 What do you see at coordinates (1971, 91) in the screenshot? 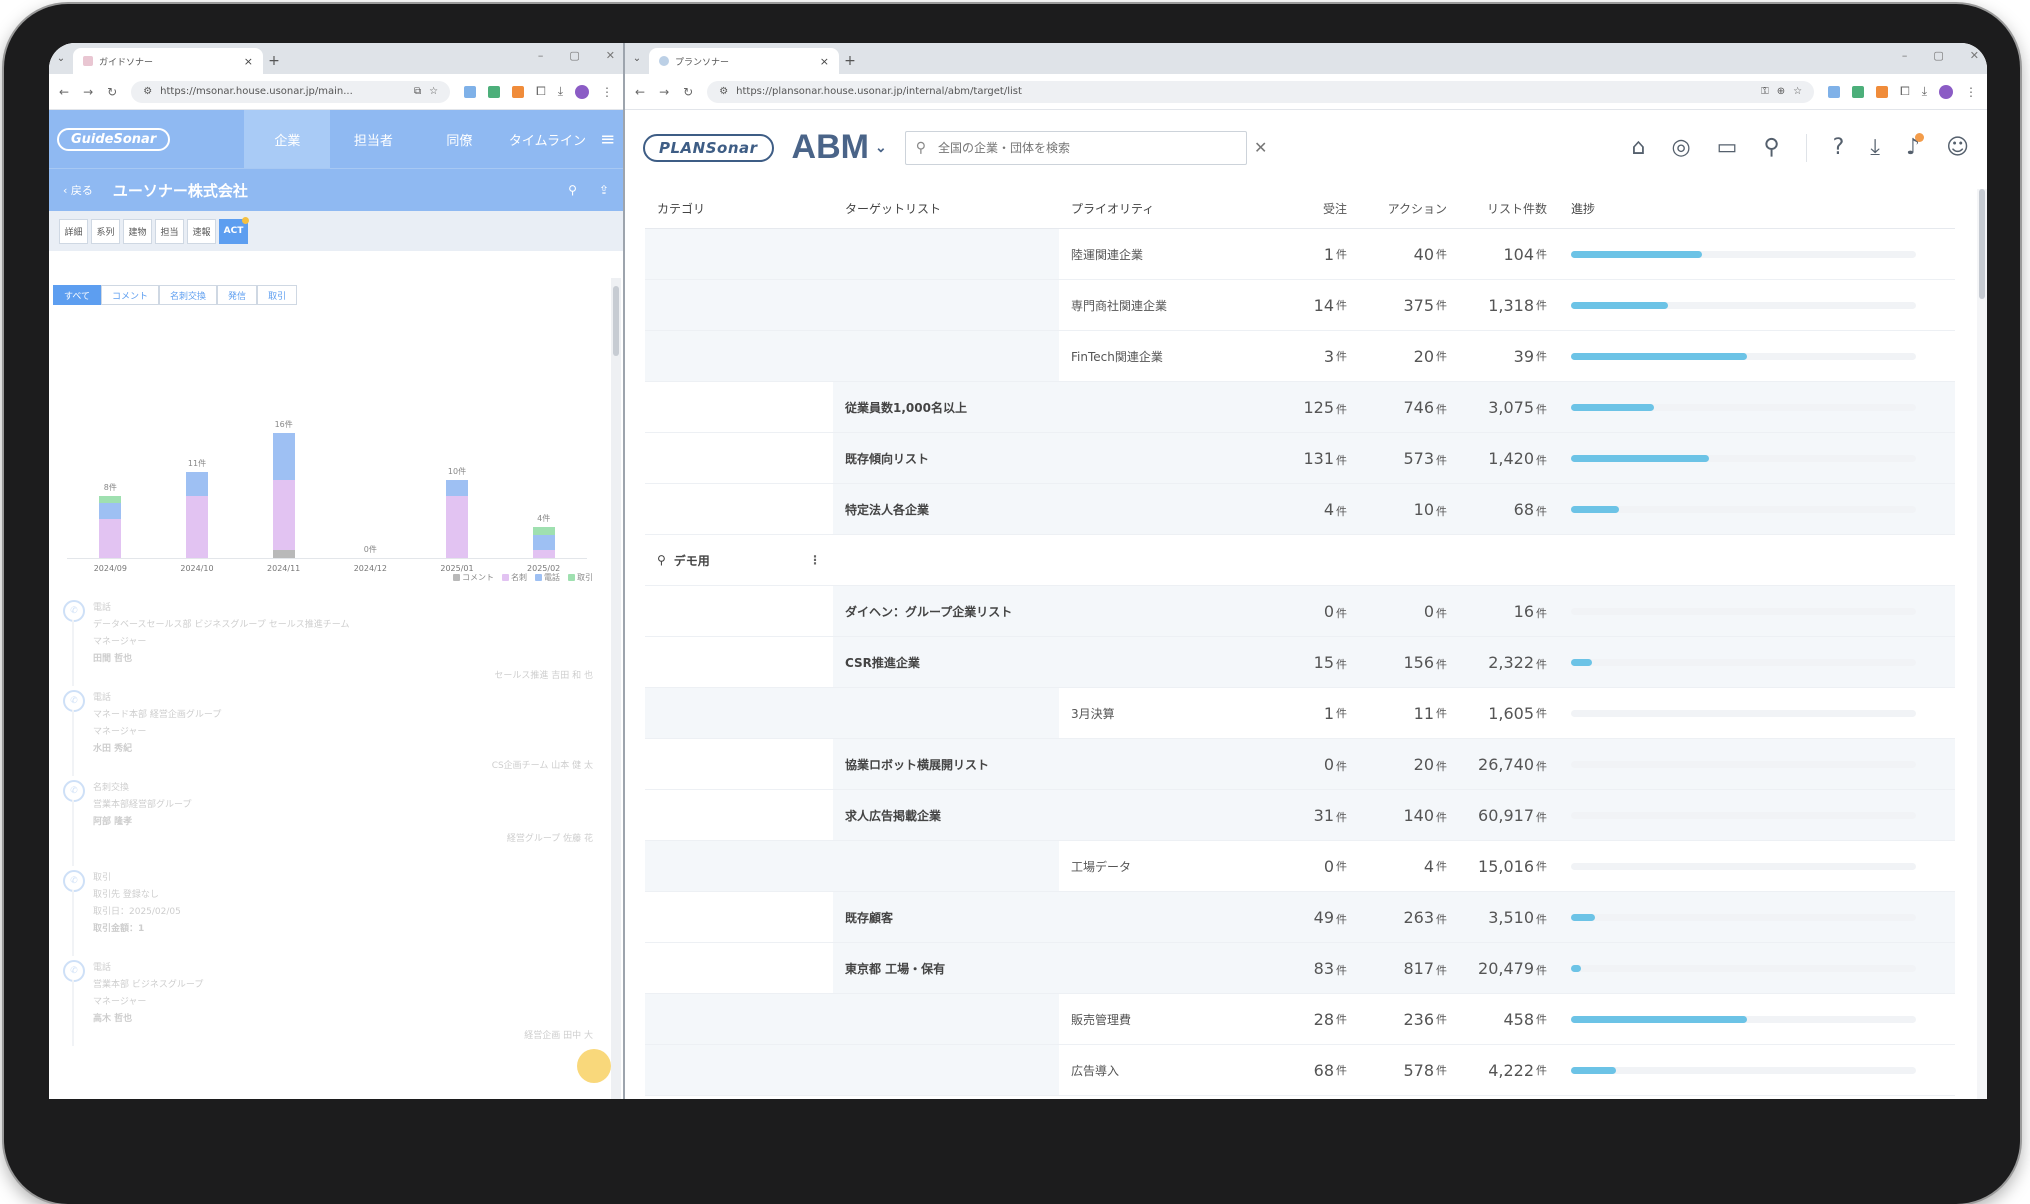
I see `more-icon: ⋮` at bounding box center [1971, 91].